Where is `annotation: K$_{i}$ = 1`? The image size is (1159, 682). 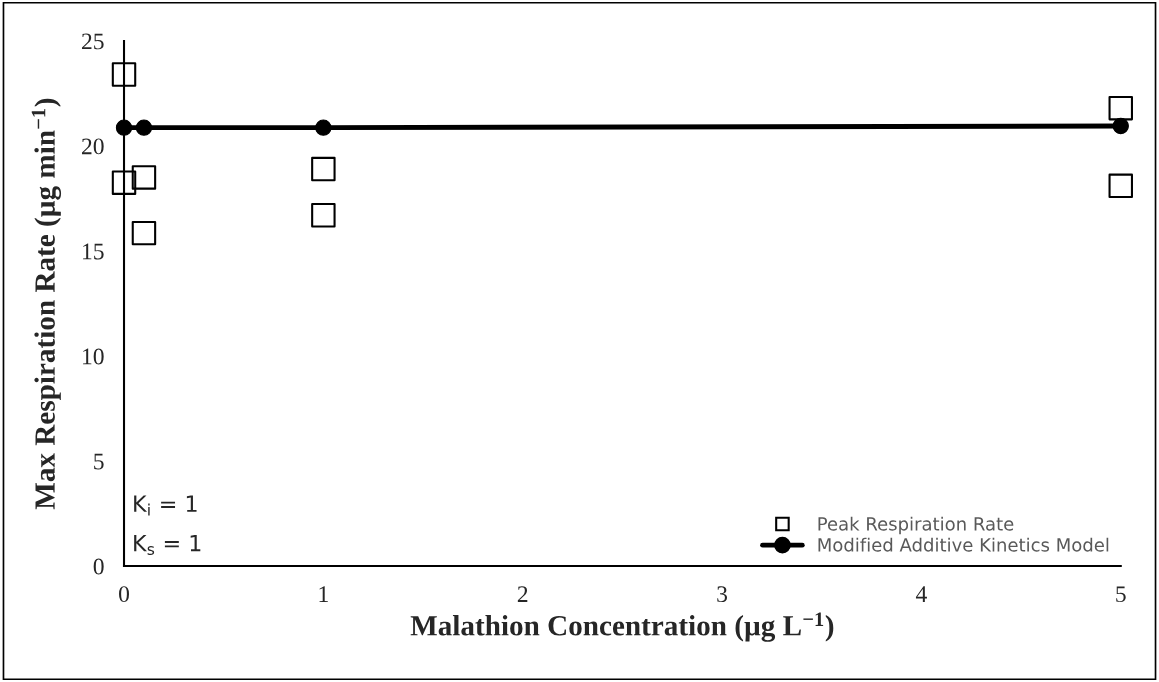
annotation: K$_{i}$ = 1 is located at coordinates (165, 505).